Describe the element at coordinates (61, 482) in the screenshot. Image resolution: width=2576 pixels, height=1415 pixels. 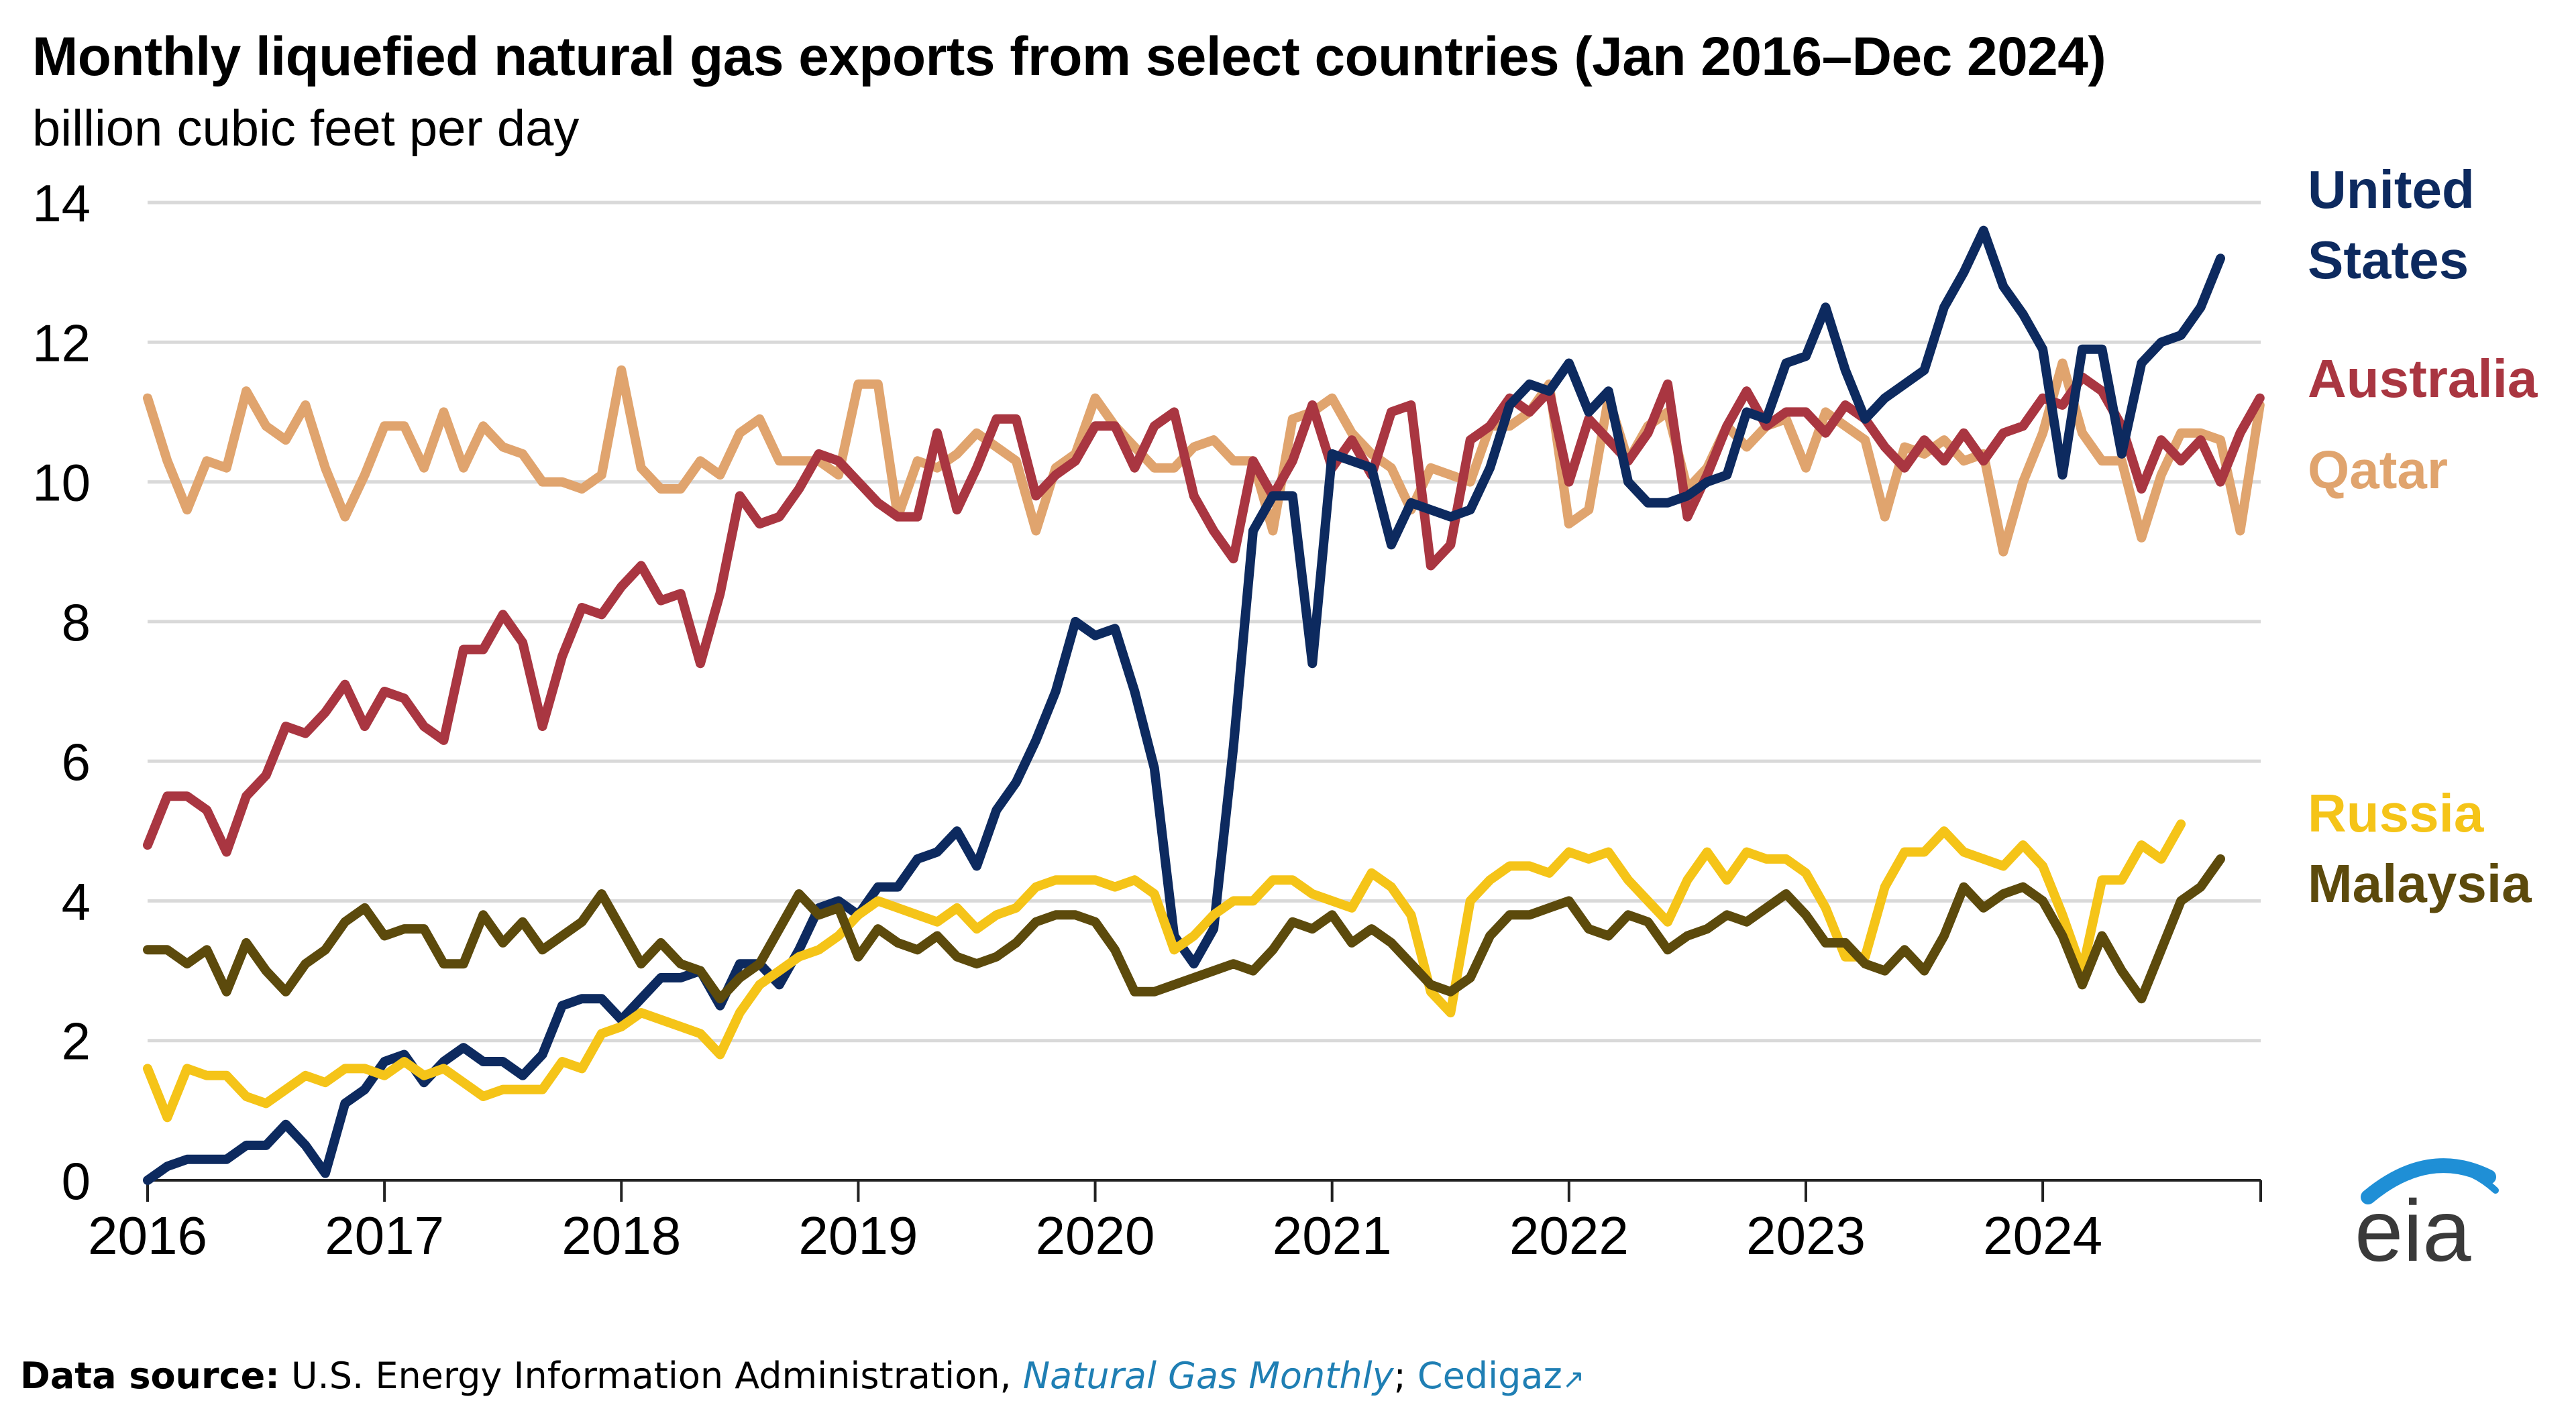
I see `y-tick-label: 10` at that location.